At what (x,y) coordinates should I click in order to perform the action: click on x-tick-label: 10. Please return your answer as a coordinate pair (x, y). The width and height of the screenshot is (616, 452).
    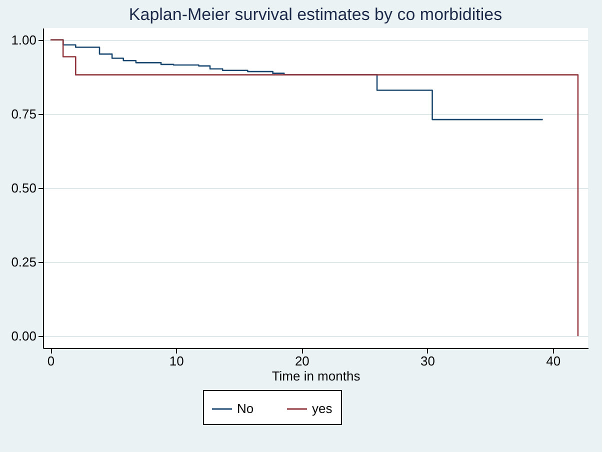
    Looking at the image, I should click on (176, 361).